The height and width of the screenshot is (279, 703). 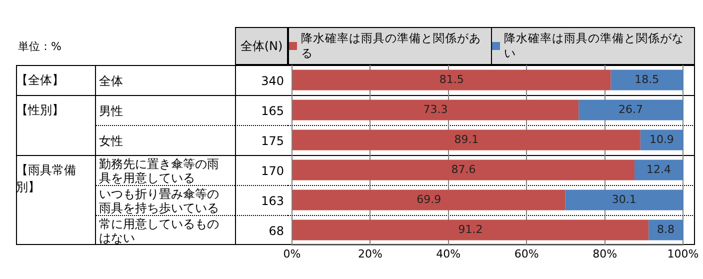 What do you see at coordinates (594, 46) in the screenshot?
I see `legend-label: 降水確率は雨具の準備と関係がない` at bounding box center [594, 46].